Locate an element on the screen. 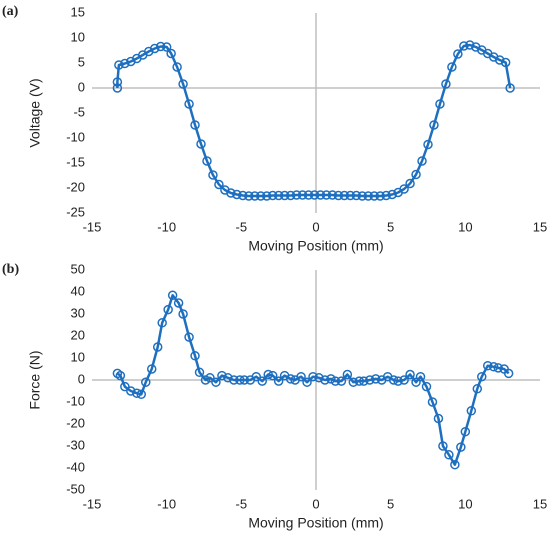  y-tick-label: 15 is located at coordinates (78, 11).